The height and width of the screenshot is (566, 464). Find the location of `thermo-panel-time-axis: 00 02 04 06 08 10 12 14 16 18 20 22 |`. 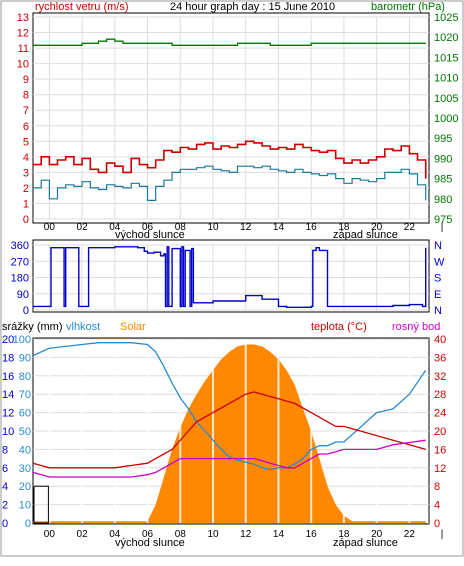

thermo-panel-time-axis: 00 02 04 06 08 10 12 14 16 18 20 22 | is located at coordinates (244, 534).